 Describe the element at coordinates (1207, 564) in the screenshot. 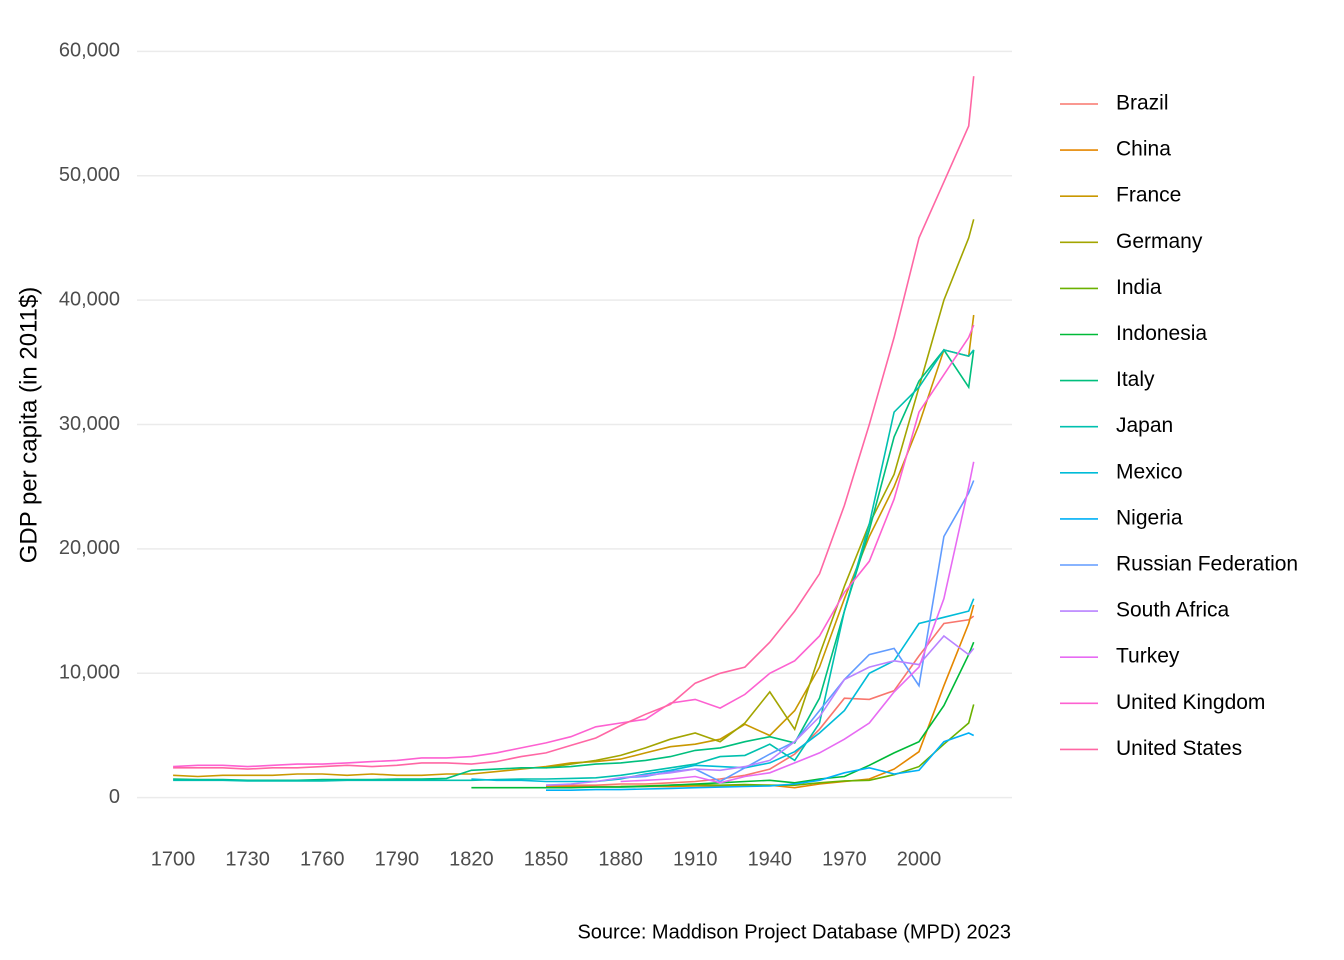

I see `legend-label: Russian Federation` at that location.